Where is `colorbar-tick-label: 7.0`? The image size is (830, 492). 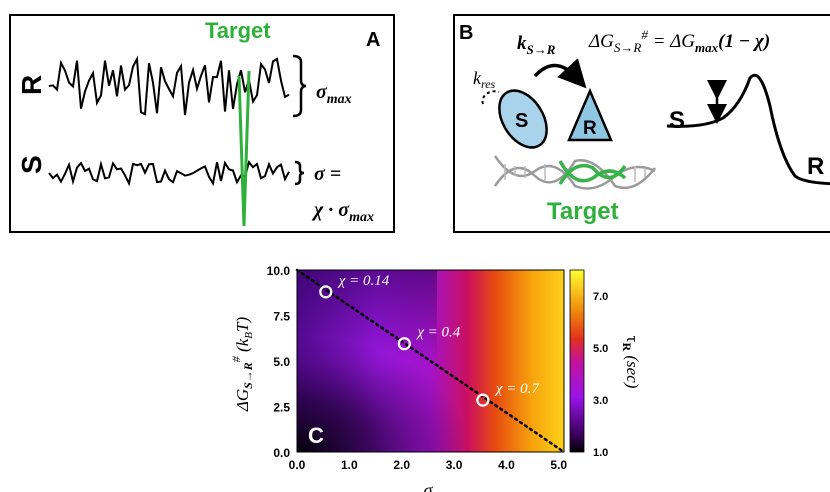 colorbar-tick-label: 7.0 is located at coordinates (600, 297).